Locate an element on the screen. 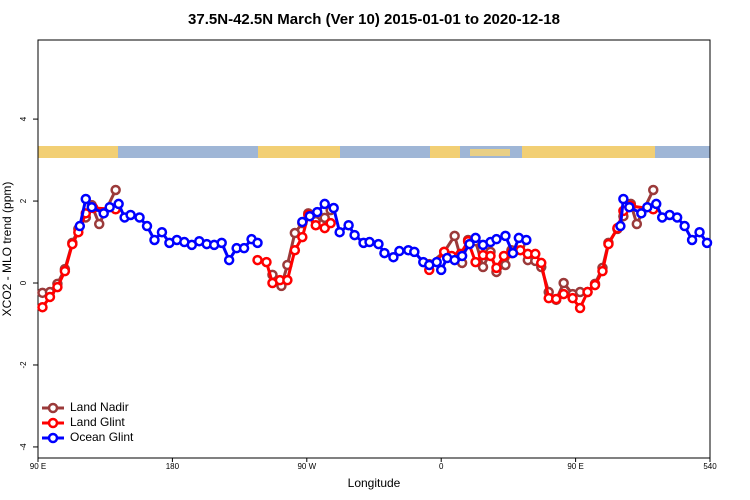  y-tick-label: 0 is located at coordinates (23, 282).